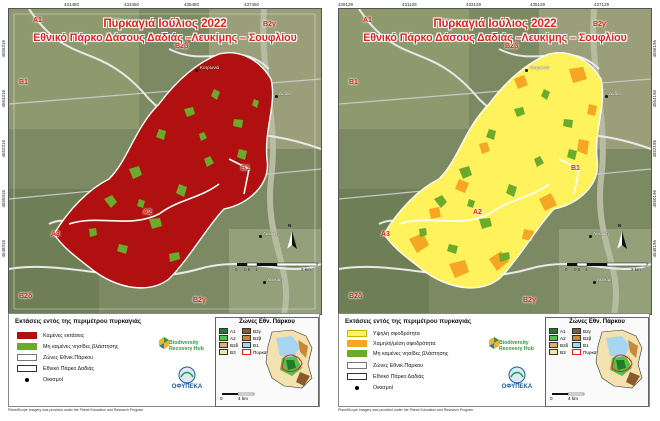 The image size is (660, 421). Describe the element at coordinates (494, 343) in the screenshot. I see `hexagon-logo-icon` at that location.